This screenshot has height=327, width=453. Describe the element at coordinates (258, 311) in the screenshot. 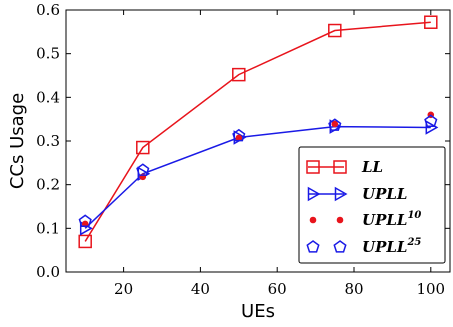

I see `x-axis-label: UEs` at that location.